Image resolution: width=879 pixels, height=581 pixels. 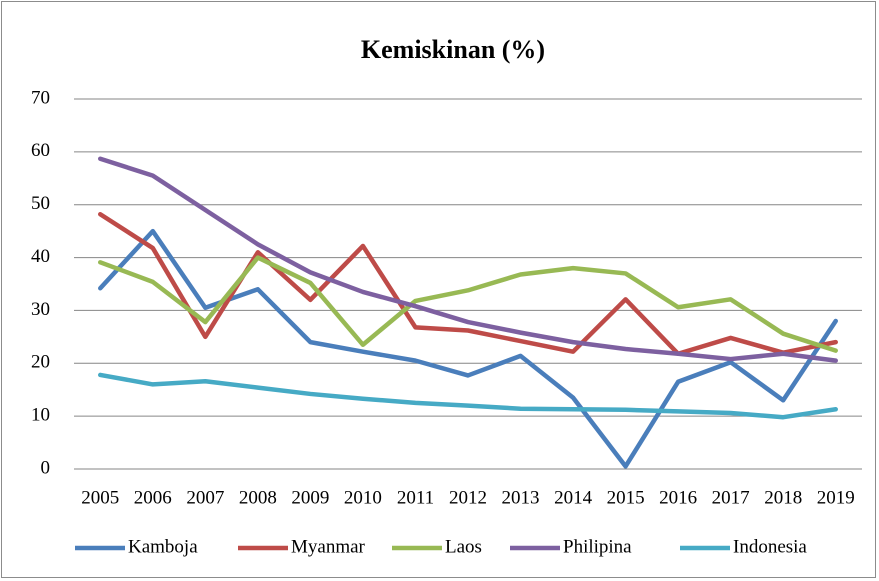 What do you see at coordinates (40, 97) in the screenshot?
I see `y-tick-label: 70` at bounding box center [40, 97].